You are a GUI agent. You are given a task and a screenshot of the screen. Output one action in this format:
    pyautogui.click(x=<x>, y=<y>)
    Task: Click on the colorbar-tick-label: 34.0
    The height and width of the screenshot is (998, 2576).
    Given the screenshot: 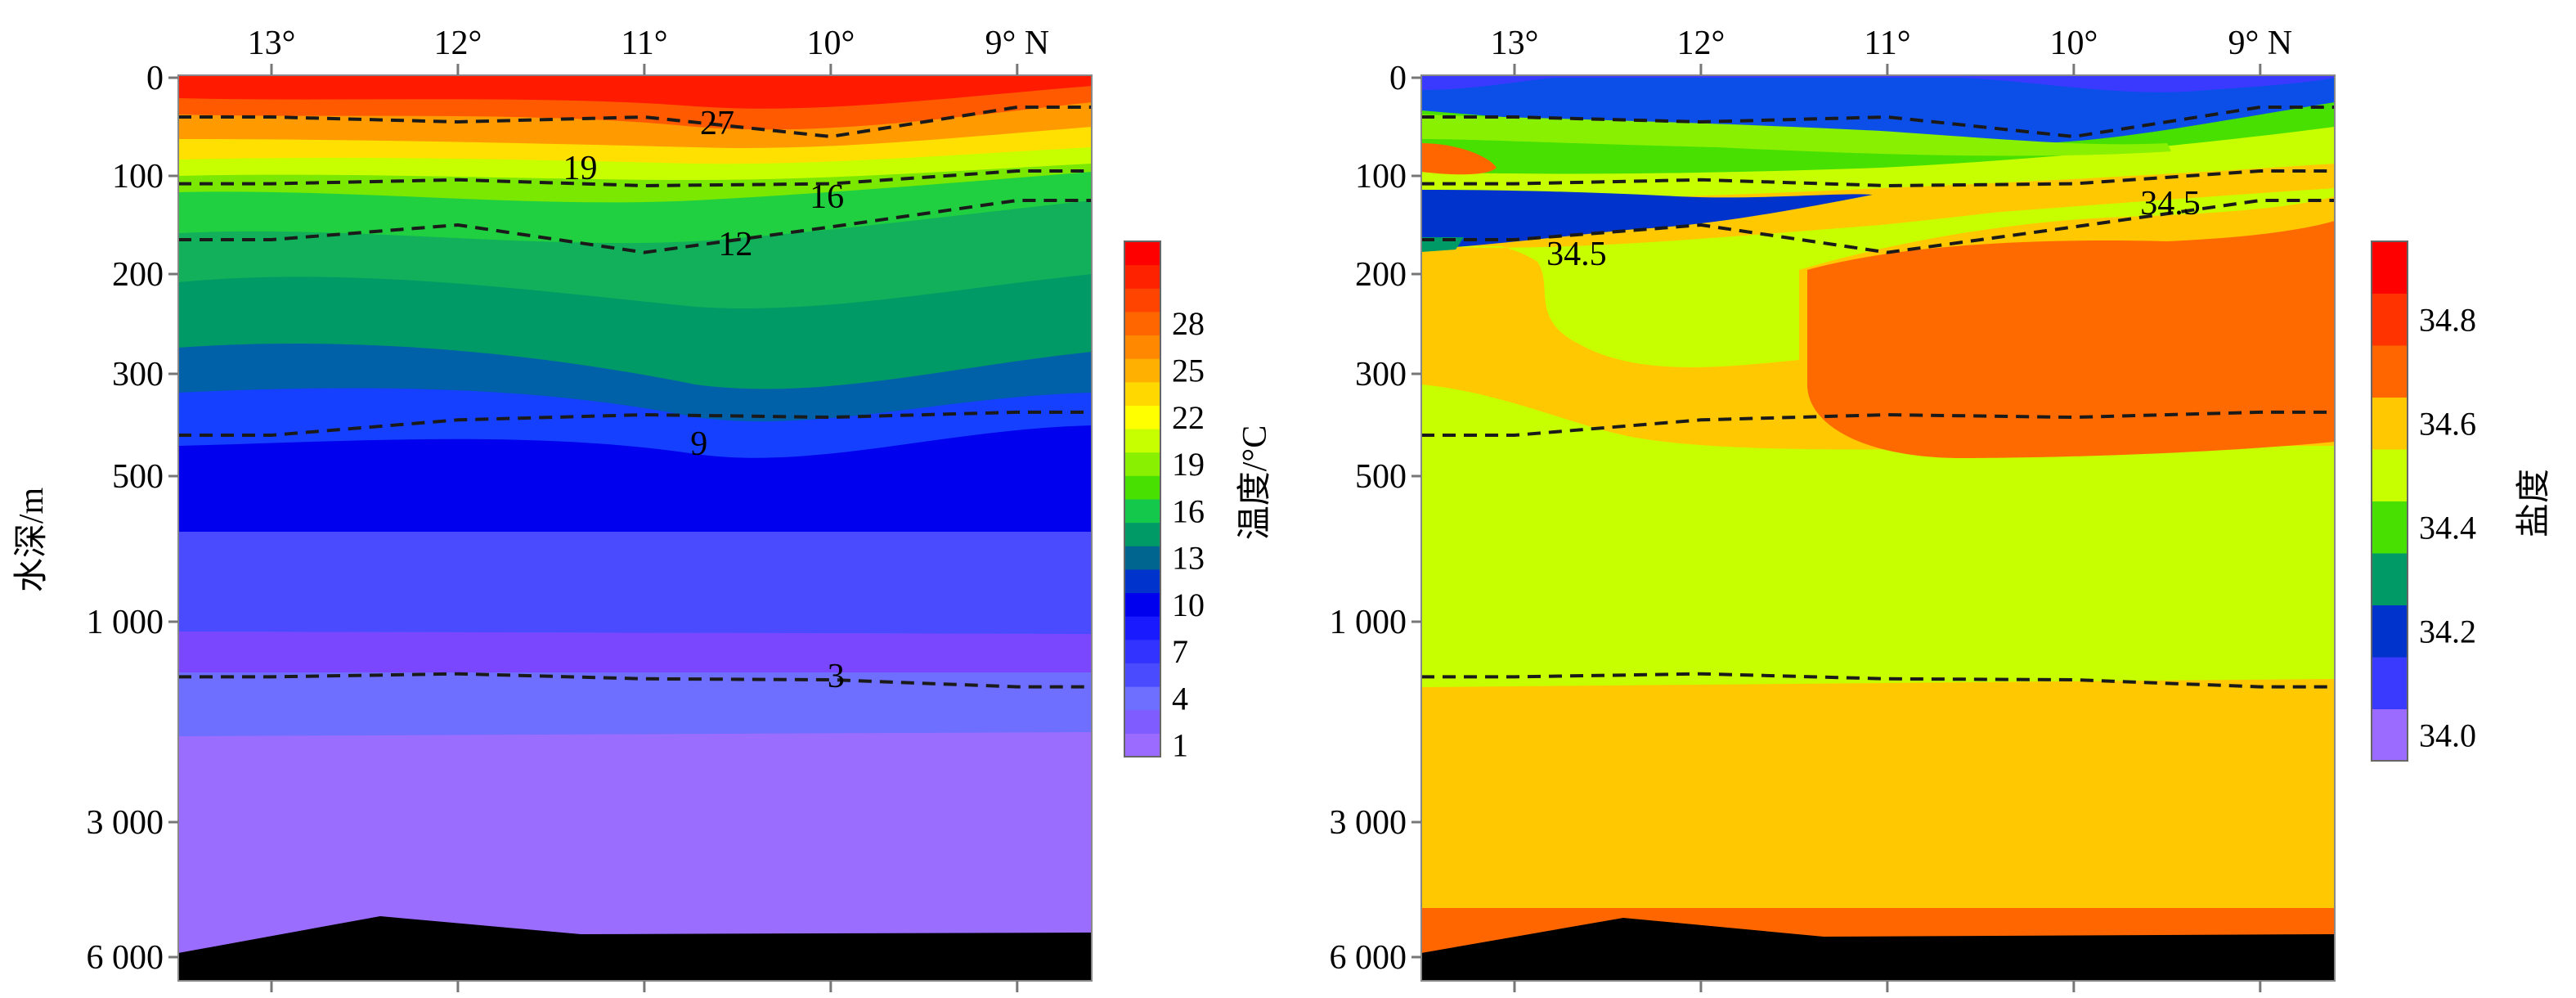 What is the action you would take?
    pyautogui.click(x=2447, y=735)
    